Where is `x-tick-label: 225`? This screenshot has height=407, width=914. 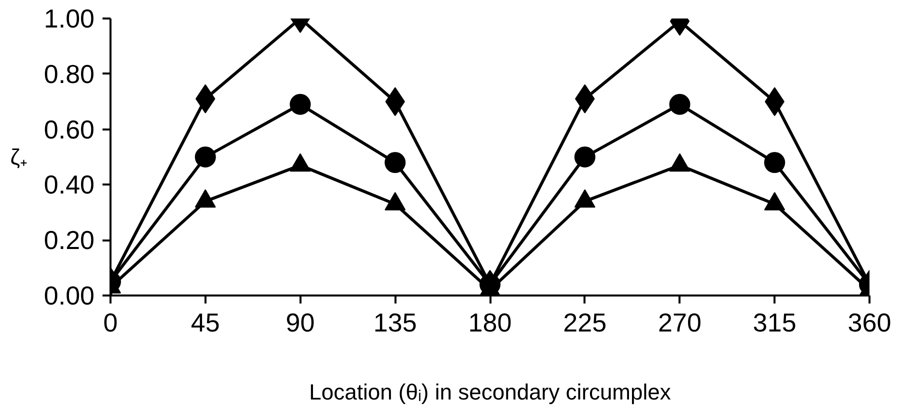 x-tick-label: 225 is located at coordinates (585, 323).